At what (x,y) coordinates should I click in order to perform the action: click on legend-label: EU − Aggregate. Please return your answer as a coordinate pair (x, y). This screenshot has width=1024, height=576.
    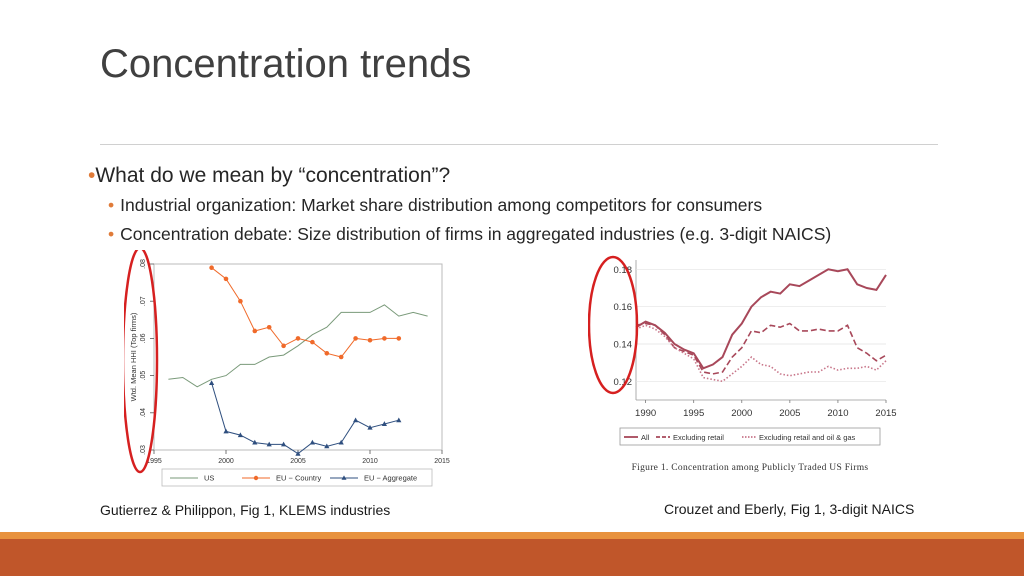
    Looking at the image, I should click on (390, 478).